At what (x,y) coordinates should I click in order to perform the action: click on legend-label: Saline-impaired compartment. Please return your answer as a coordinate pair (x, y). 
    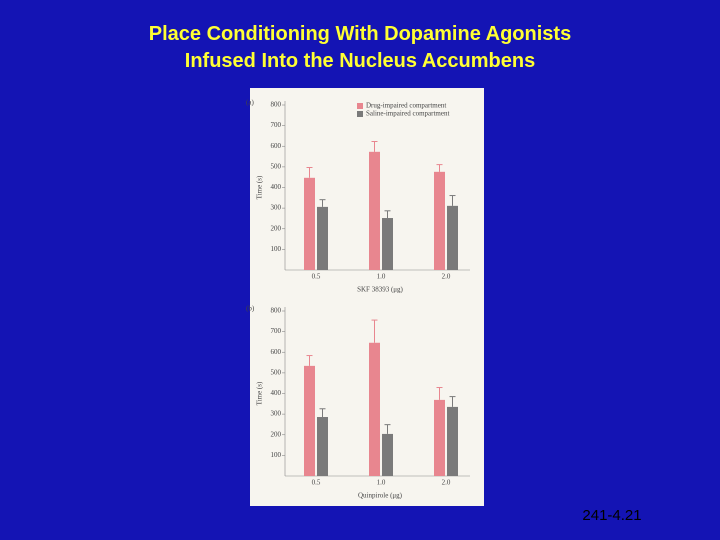
    Looking at the image, I should click on (407, 114).